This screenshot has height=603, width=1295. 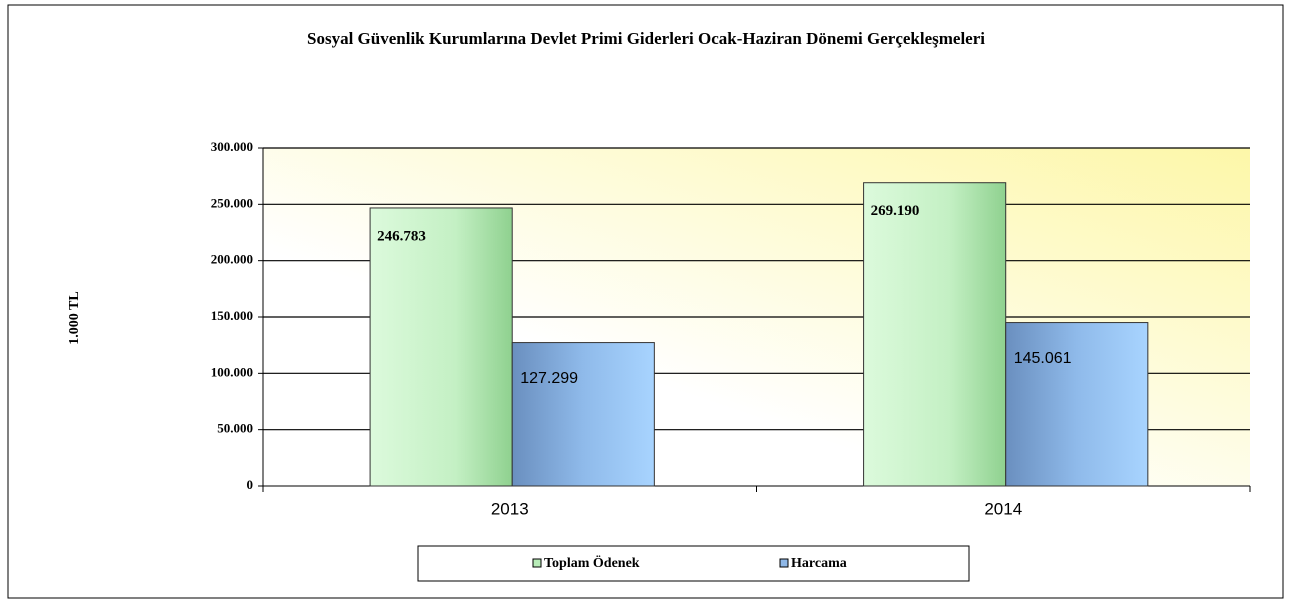 What do you see at coordinates (250, 484) in the screenshot?
I see `y-tick-label: 0` at bounding box center [250, 484].